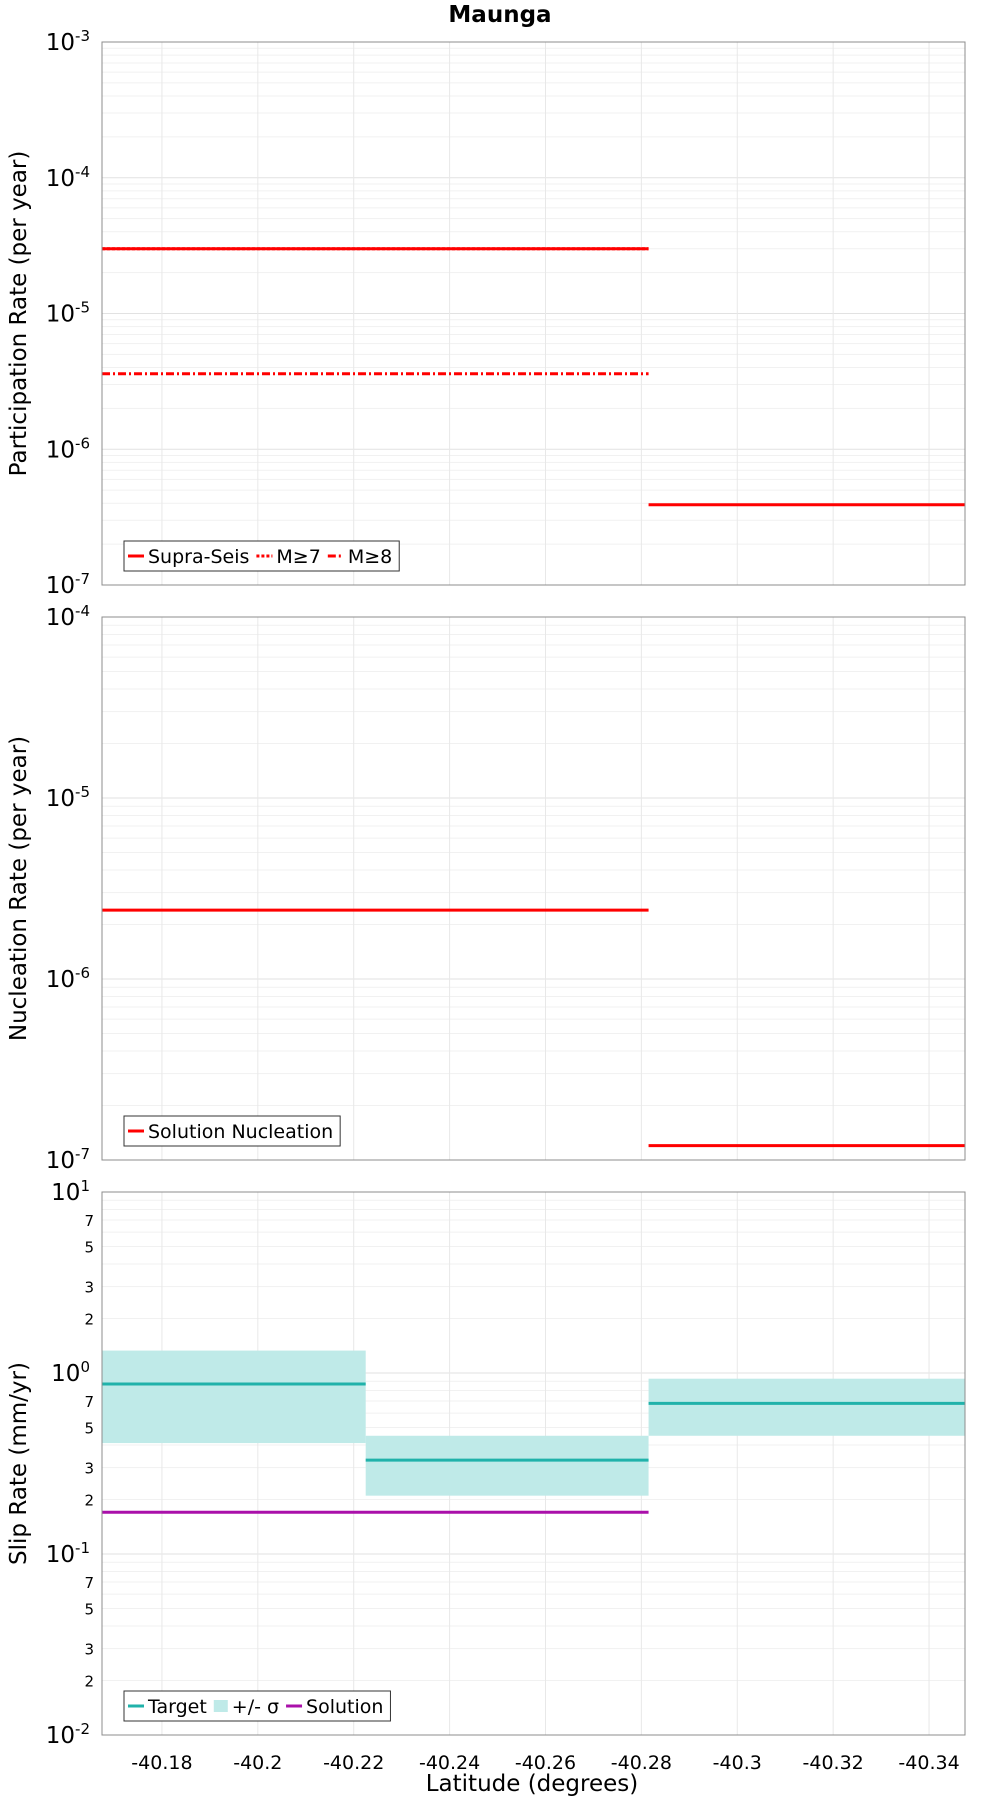 The height and width of the screenshot is (1800, 1000). What do you see at coordinates (240, 1132) in the screenshot?
I see `legend-label: Solution Nucleation` at bounding box center [240, 1132].